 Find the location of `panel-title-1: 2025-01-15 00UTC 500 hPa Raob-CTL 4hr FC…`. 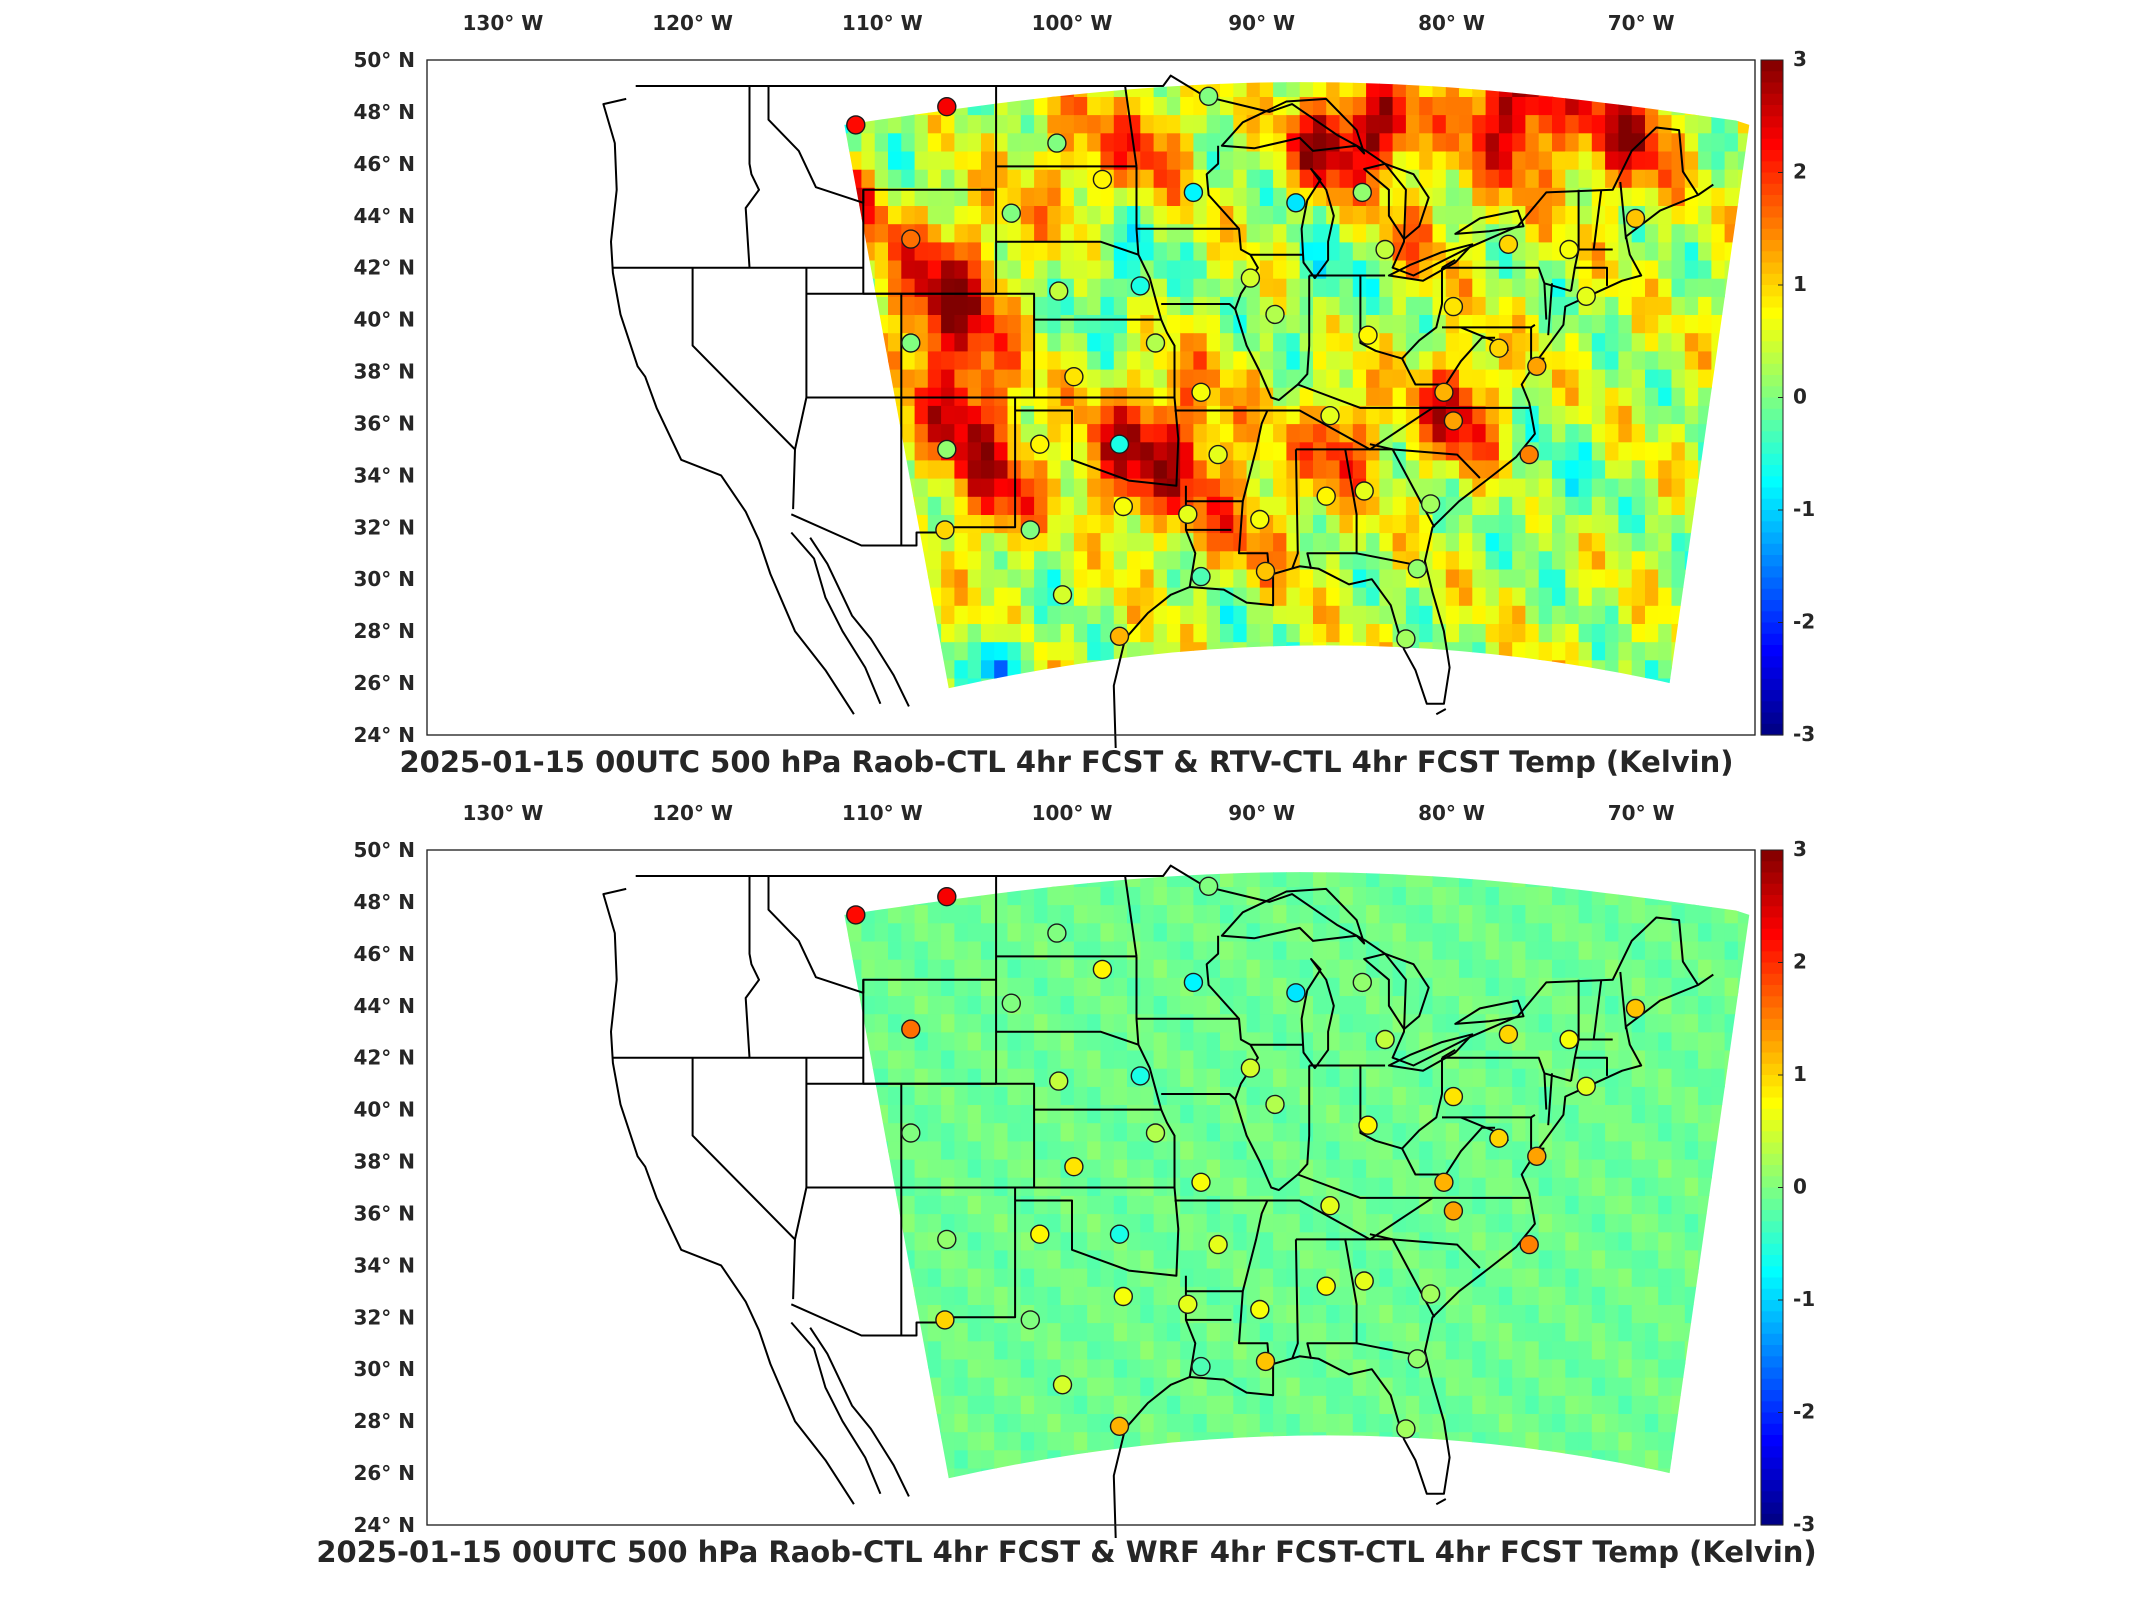

panel-title-1: 2025-01-15 00UTC 500 hPa Raob-CTL 4hr FC… is located at coordinates (1066, 762).